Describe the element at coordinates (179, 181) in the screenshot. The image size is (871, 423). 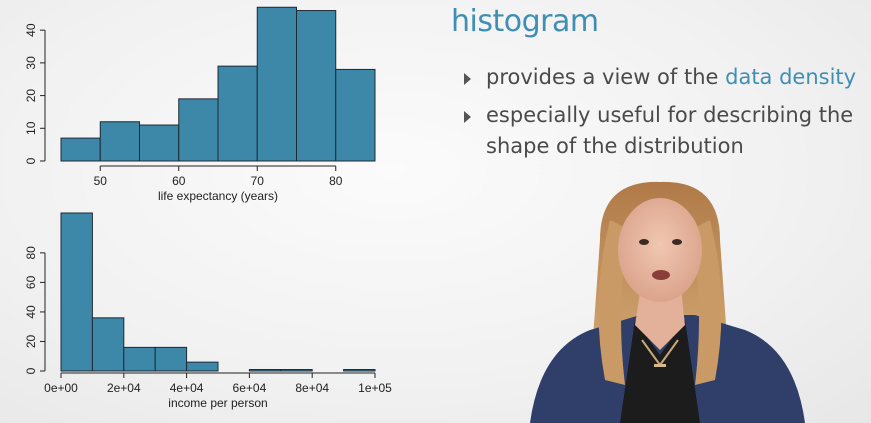
I see `x-tick-label: 60` at that location.